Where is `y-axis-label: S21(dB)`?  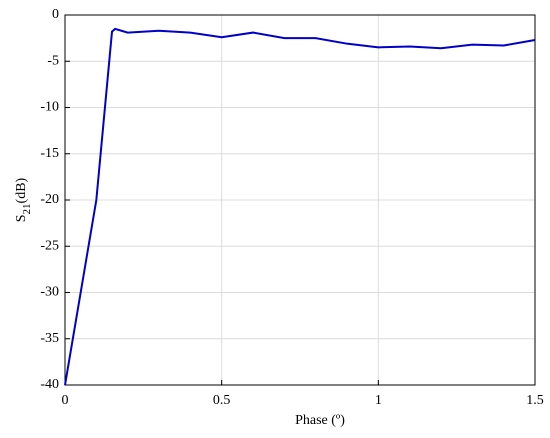 y-axis-label: S21(dB) is located at coordinates (23, 199).